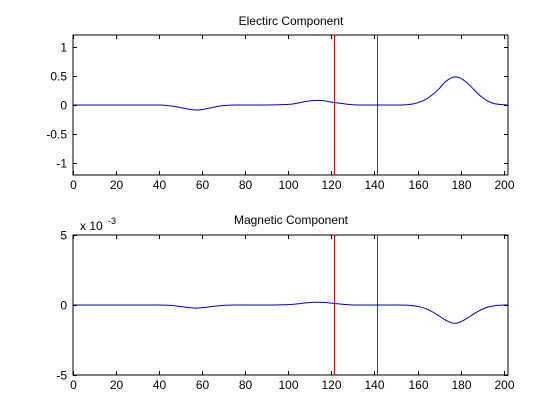 The width and height of the screenshot is (560, 420). I want to click on y-tick-label: -0.5, so click(56, 135).